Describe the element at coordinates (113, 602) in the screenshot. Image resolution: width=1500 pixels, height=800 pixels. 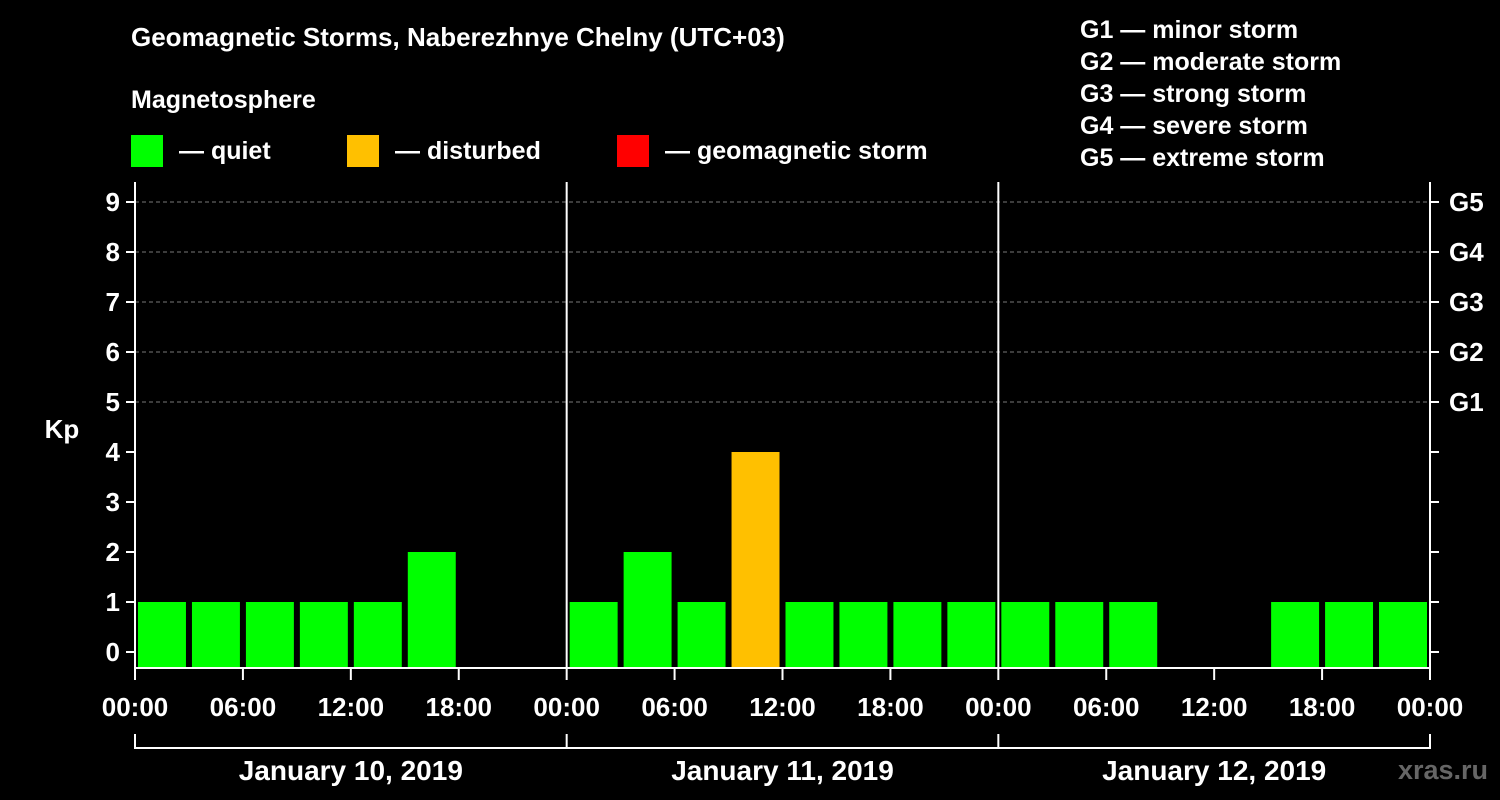
I see `y-tick-label: 1` at that location.